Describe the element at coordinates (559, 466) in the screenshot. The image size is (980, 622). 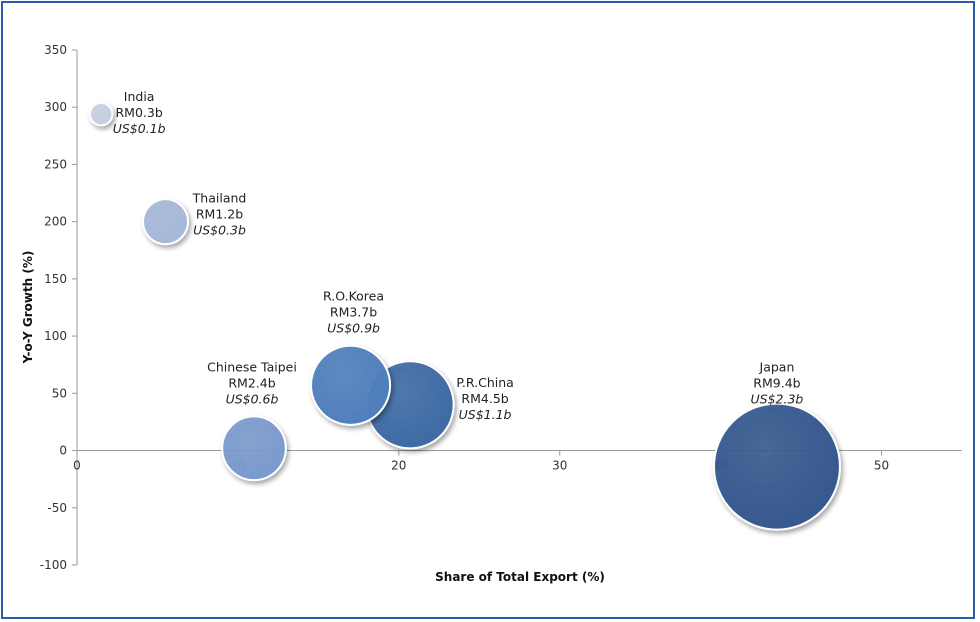
I see `x-tick-label: 30` at that location.